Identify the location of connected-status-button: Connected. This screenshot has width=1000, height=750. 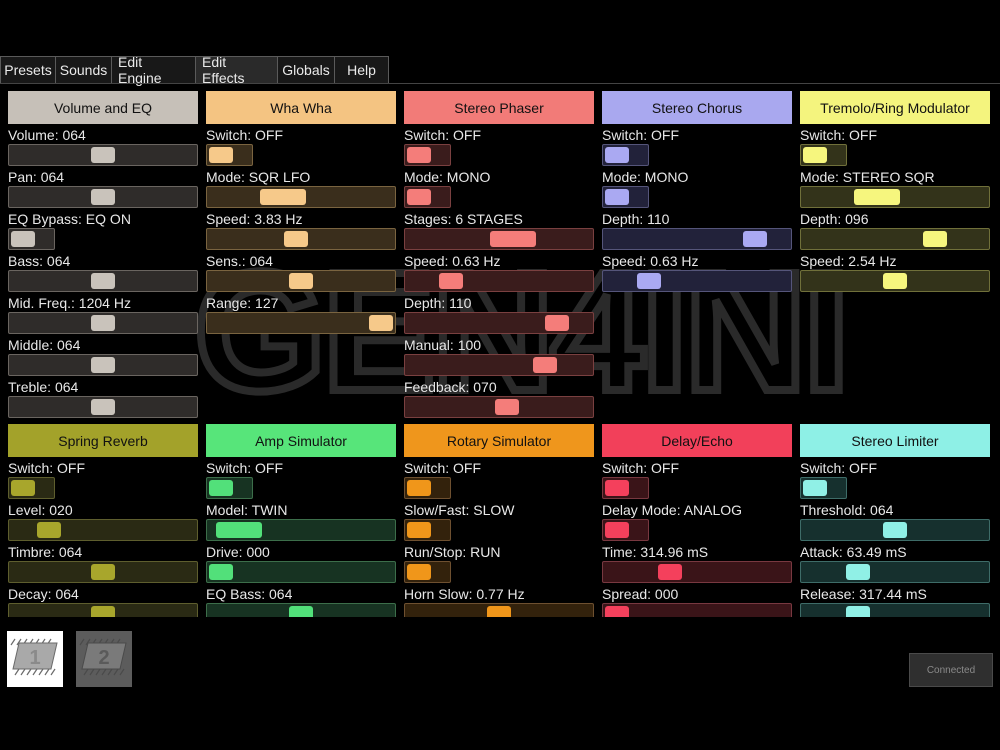
(951, 670).